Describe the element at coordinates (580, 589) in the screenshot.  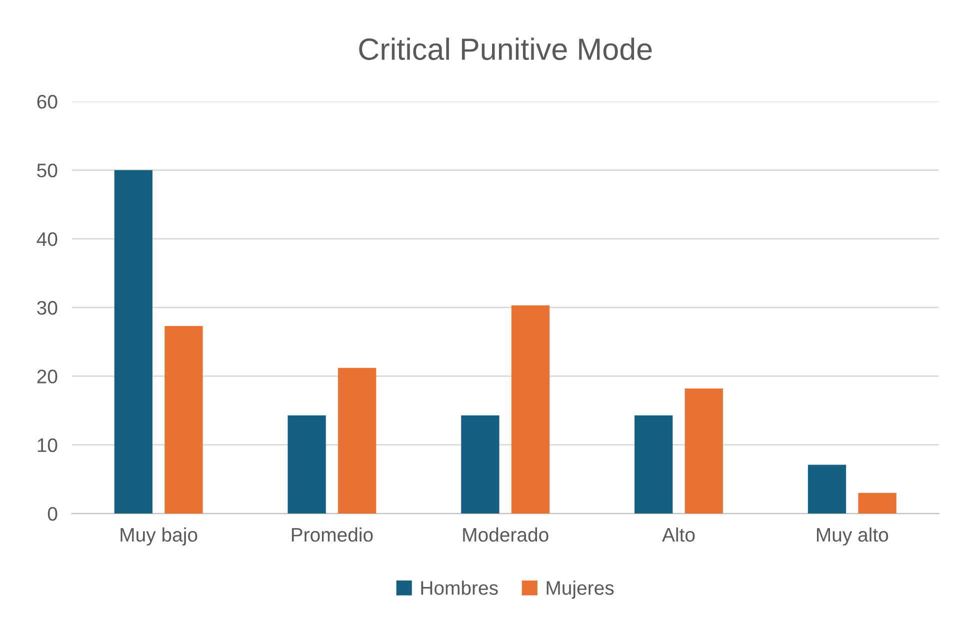
I see `legend-label: Mujeres` at that location.